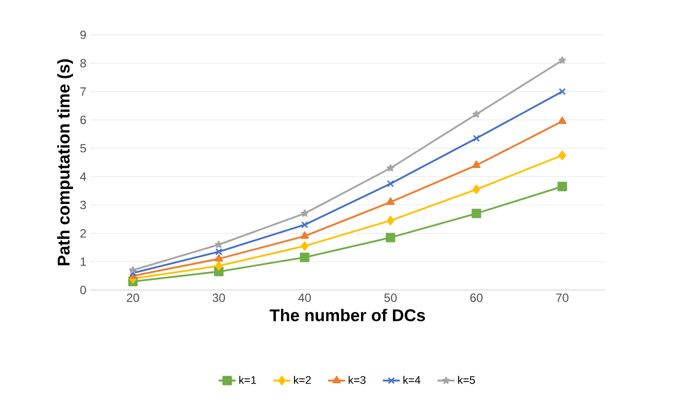 This screenshot has height=415, width=679. What do you see at coordinates (562, 298) in the screenshot?
I see `x-tick-label: 70` at bounding box center [562, 298].